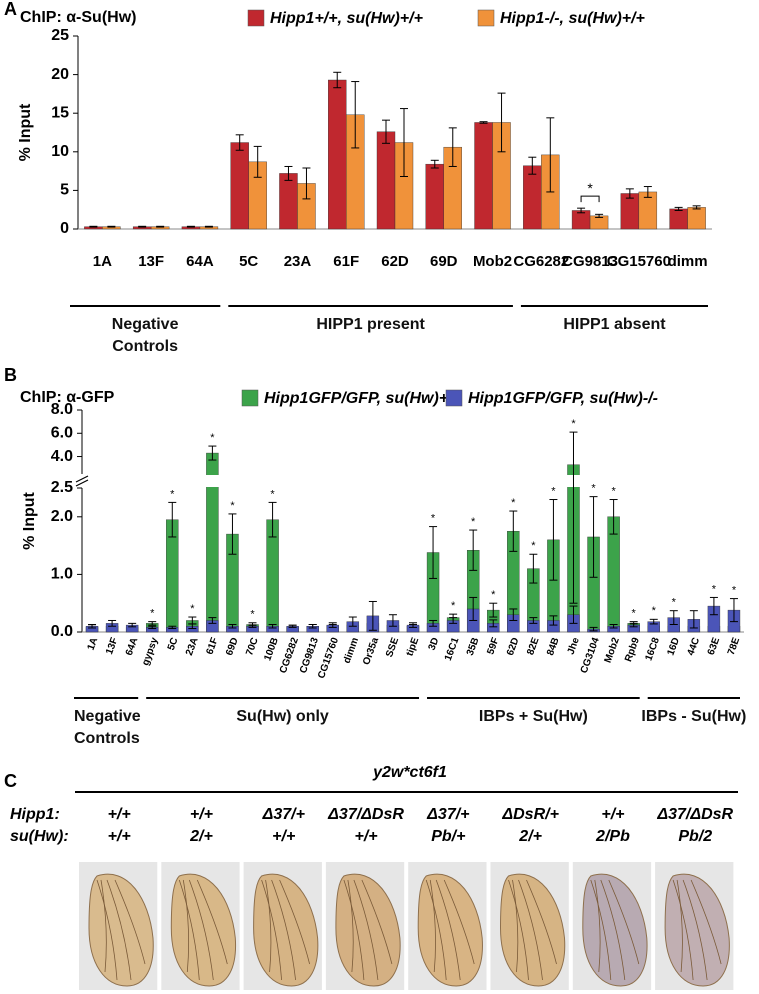 Image resolution: width=759 pixels, height=994 pixels. What do you see at coordinates (232, 646) in the screenshot?
I see `x-tick-label: 69D` at bounding box center [232, 646].